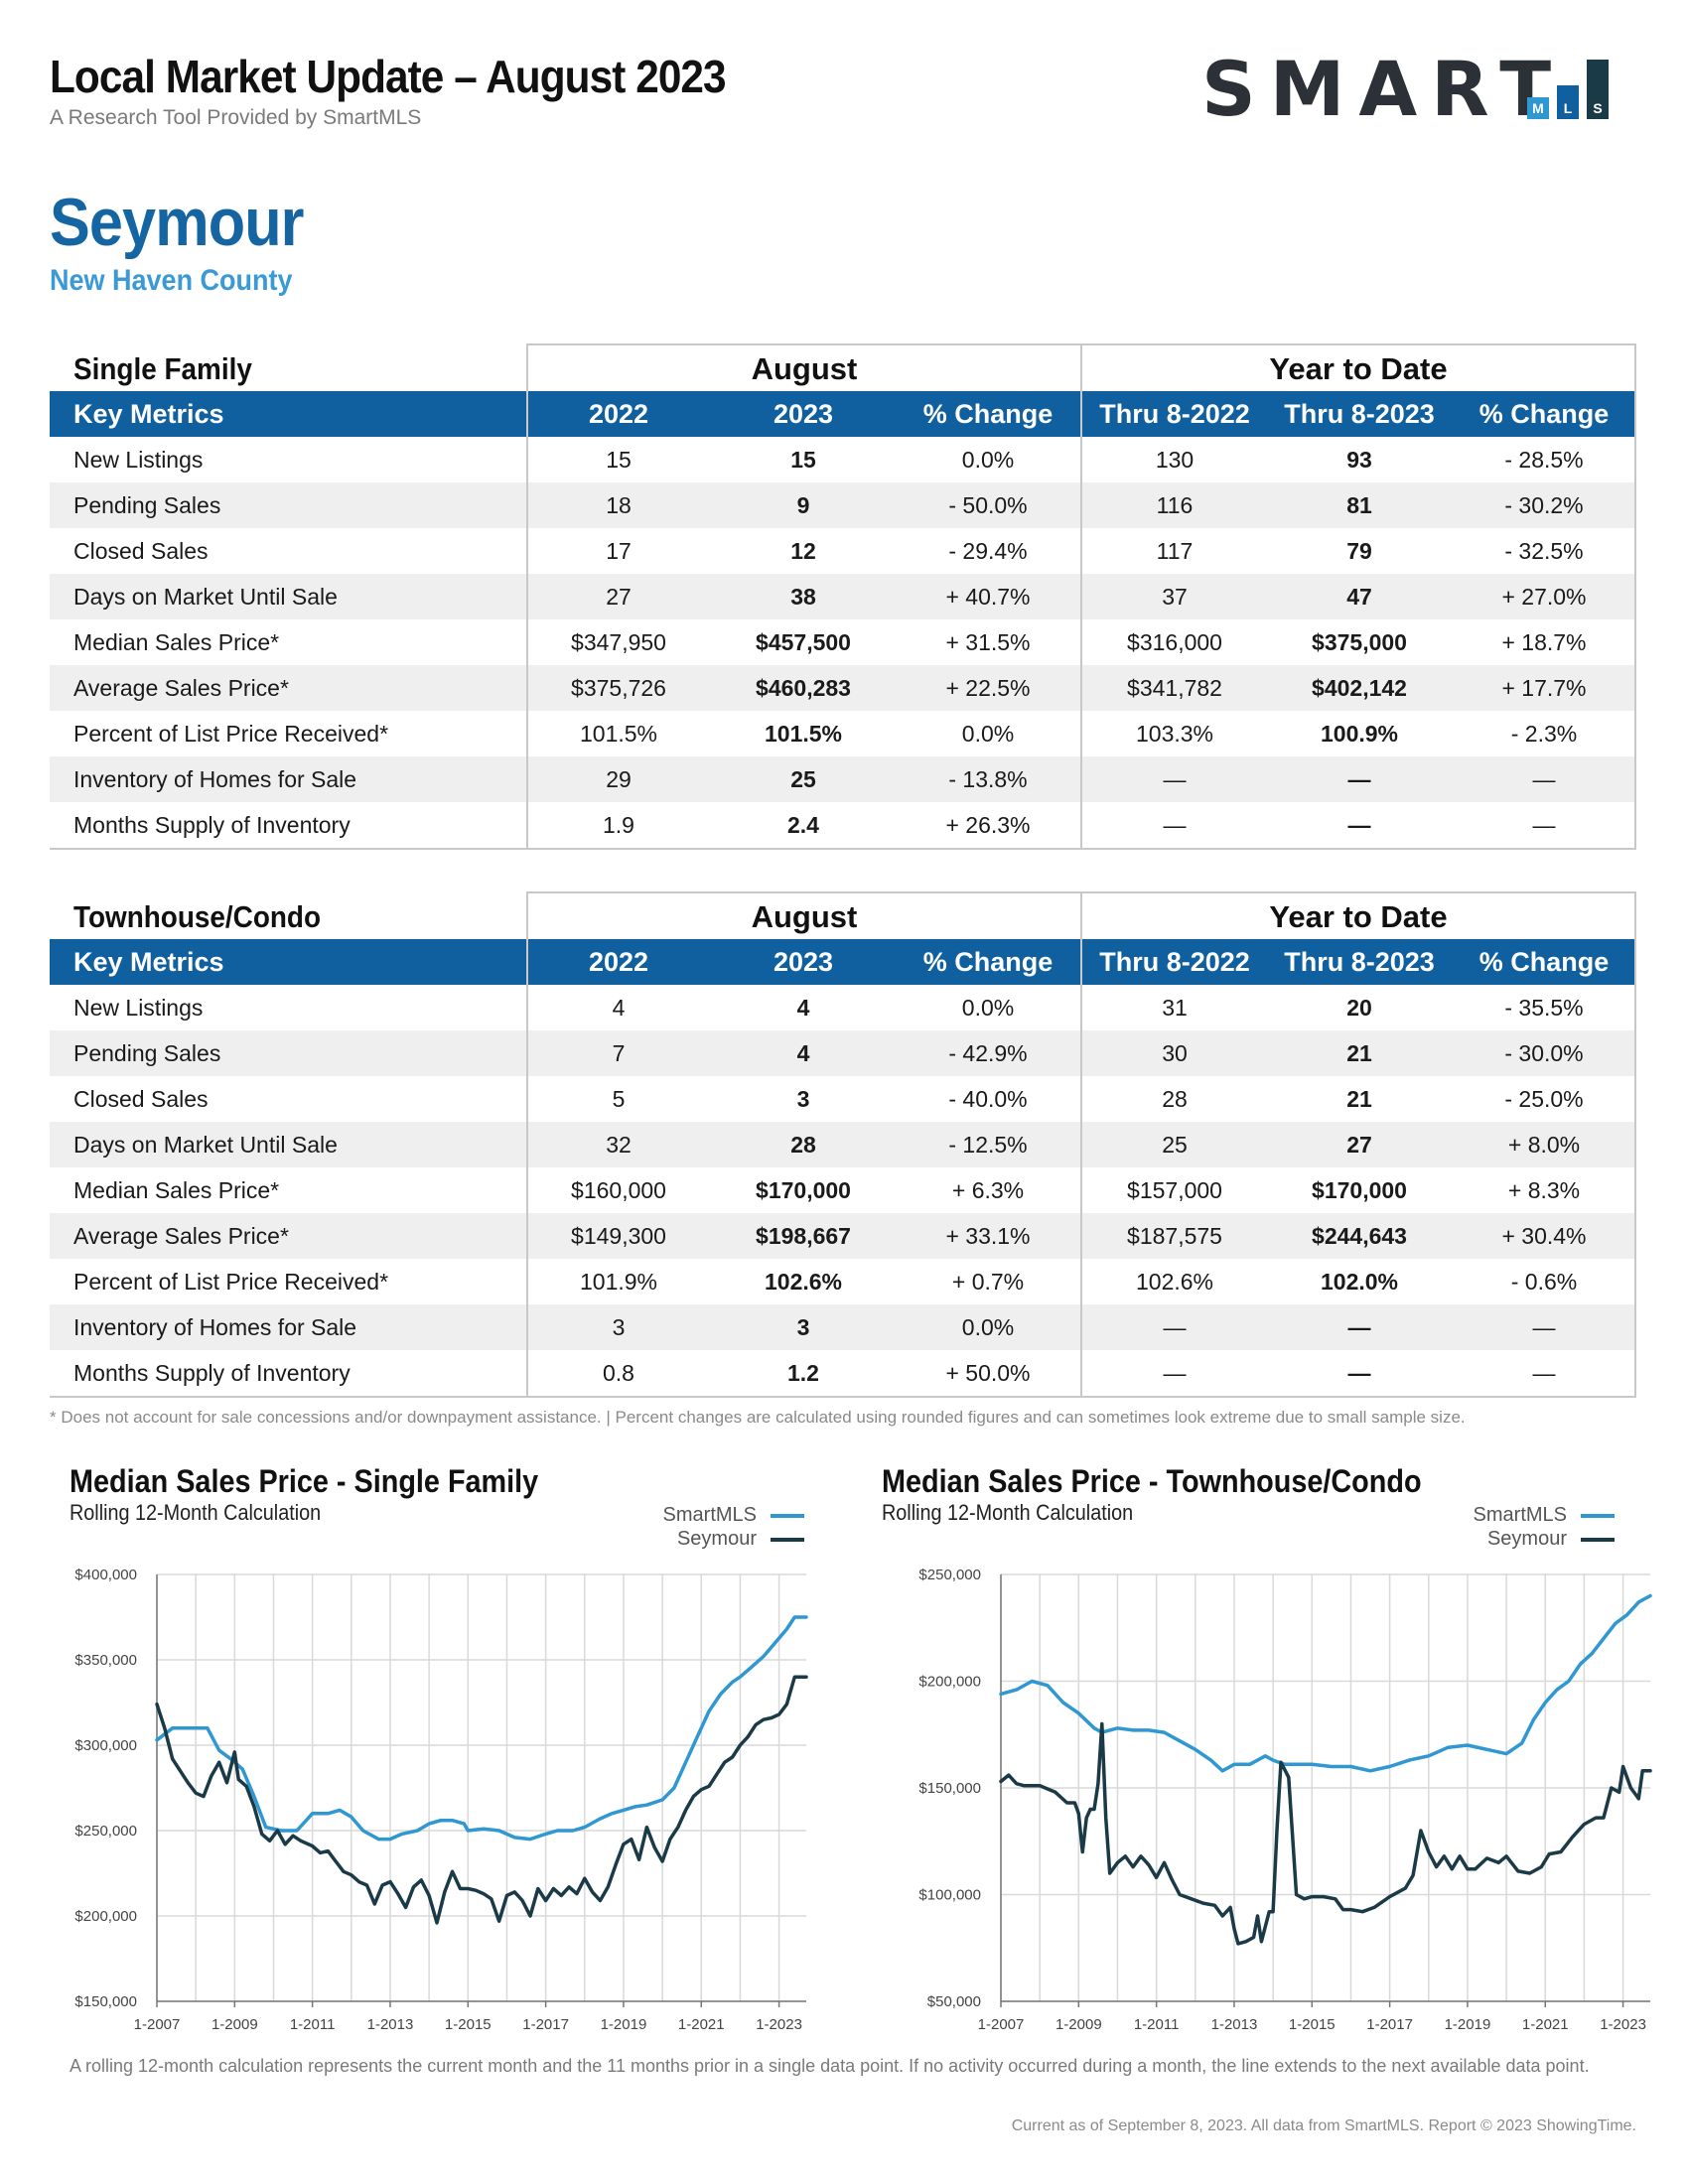  What do you see at coordinates (1544, 1008) in the screenshot?
I see `metric-value: - 35.5%` at bounding box center [1544, 1008].